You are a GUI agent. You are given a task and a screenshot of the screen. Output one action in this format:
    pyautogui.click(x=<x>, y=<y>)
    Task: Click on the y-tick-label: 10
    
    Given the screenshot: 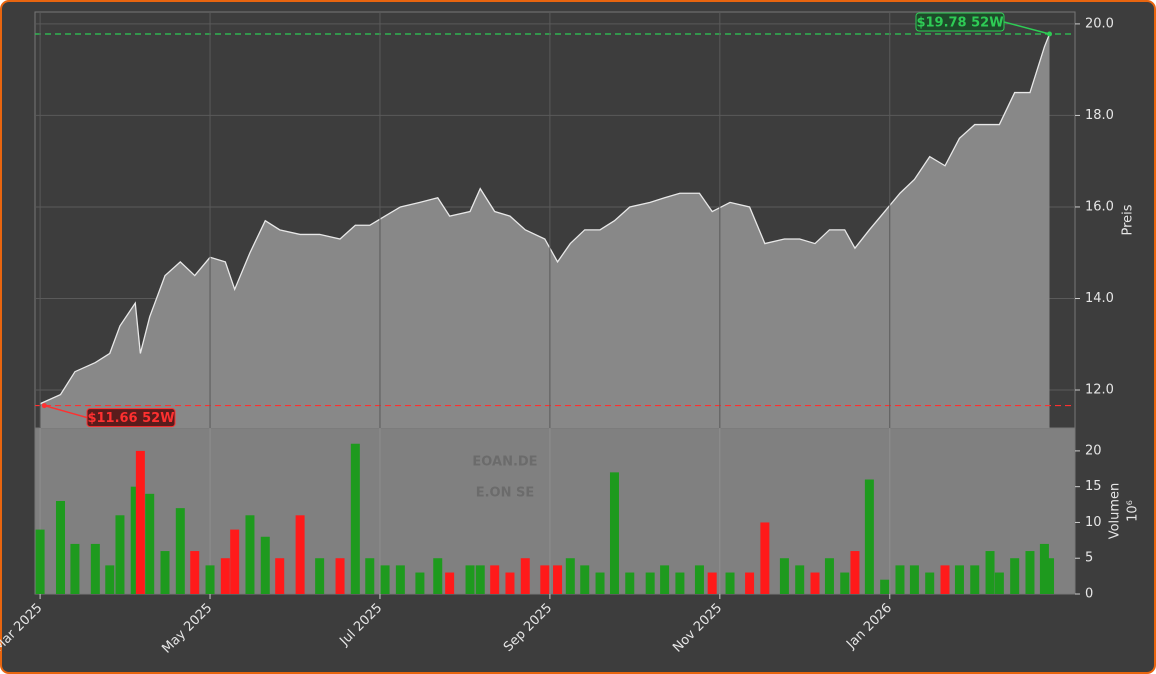 What is the action you would take?
    pyautogui.click(x=1093, y=522)
    